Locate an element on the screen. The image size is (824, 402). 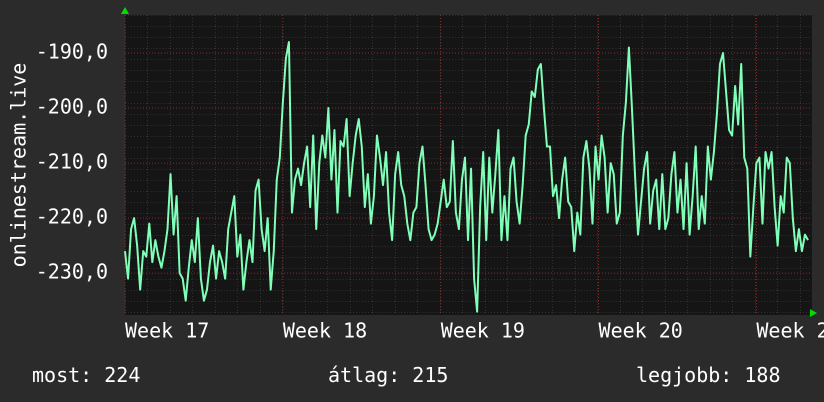
summary-average: átlag: 215 is located at coordinates (388, 375).